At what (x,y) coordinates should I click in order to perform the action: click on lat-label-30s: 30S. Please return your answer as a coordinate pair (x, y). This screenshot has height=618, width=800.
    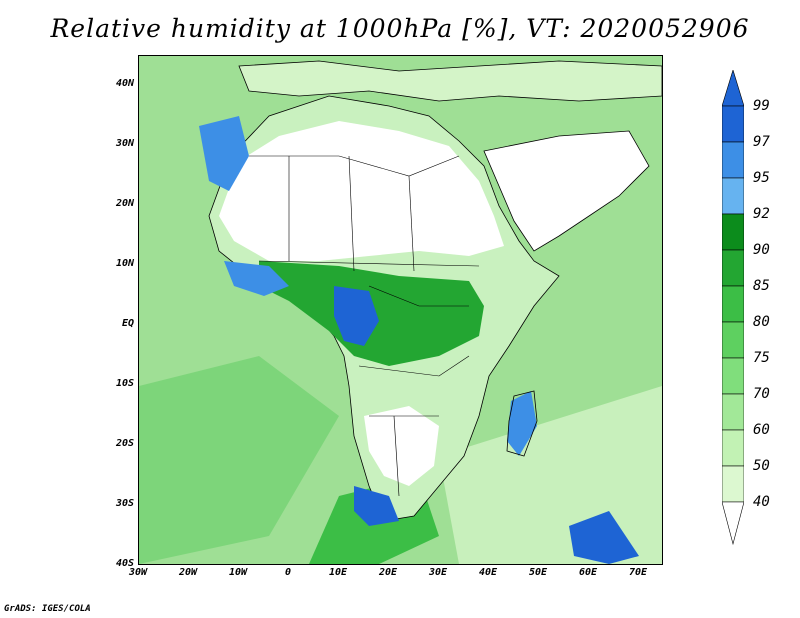
    Looking at the image, I should click on (124, 503).